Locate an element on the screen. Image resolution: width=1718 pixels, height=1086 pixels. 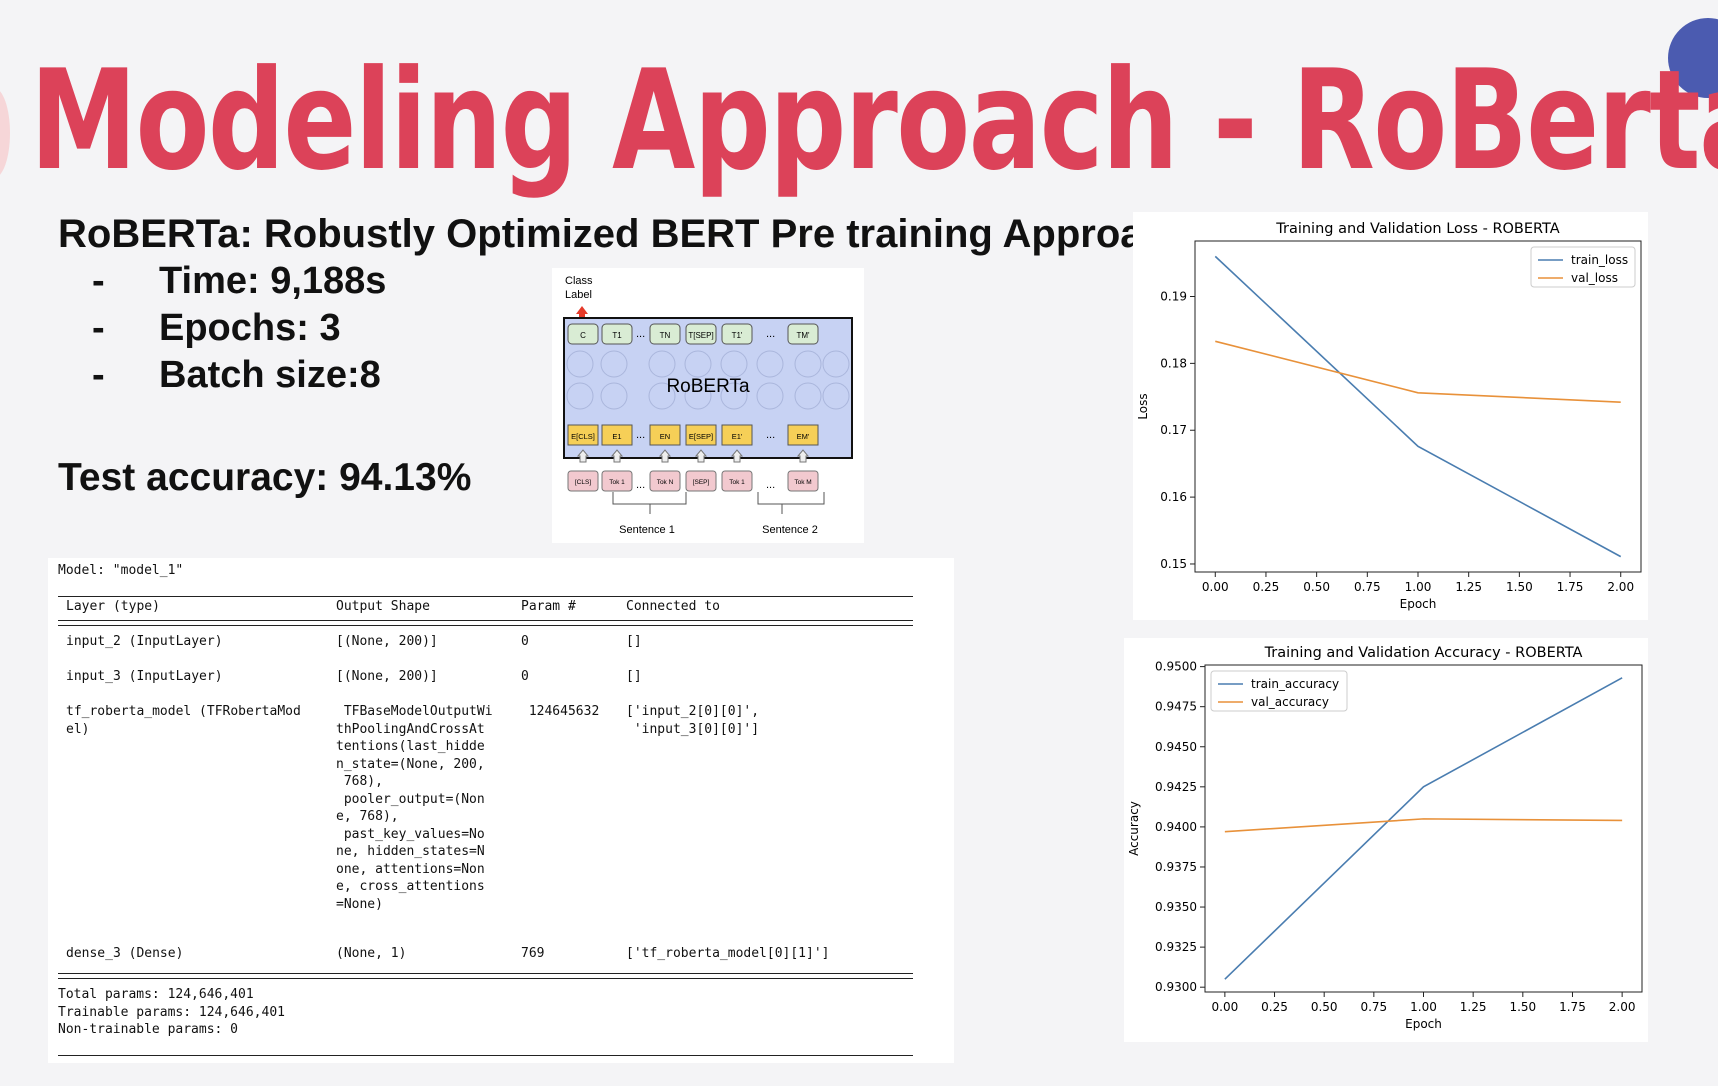
input-token-label: Tok 1 is located at coordinates (737, 482).